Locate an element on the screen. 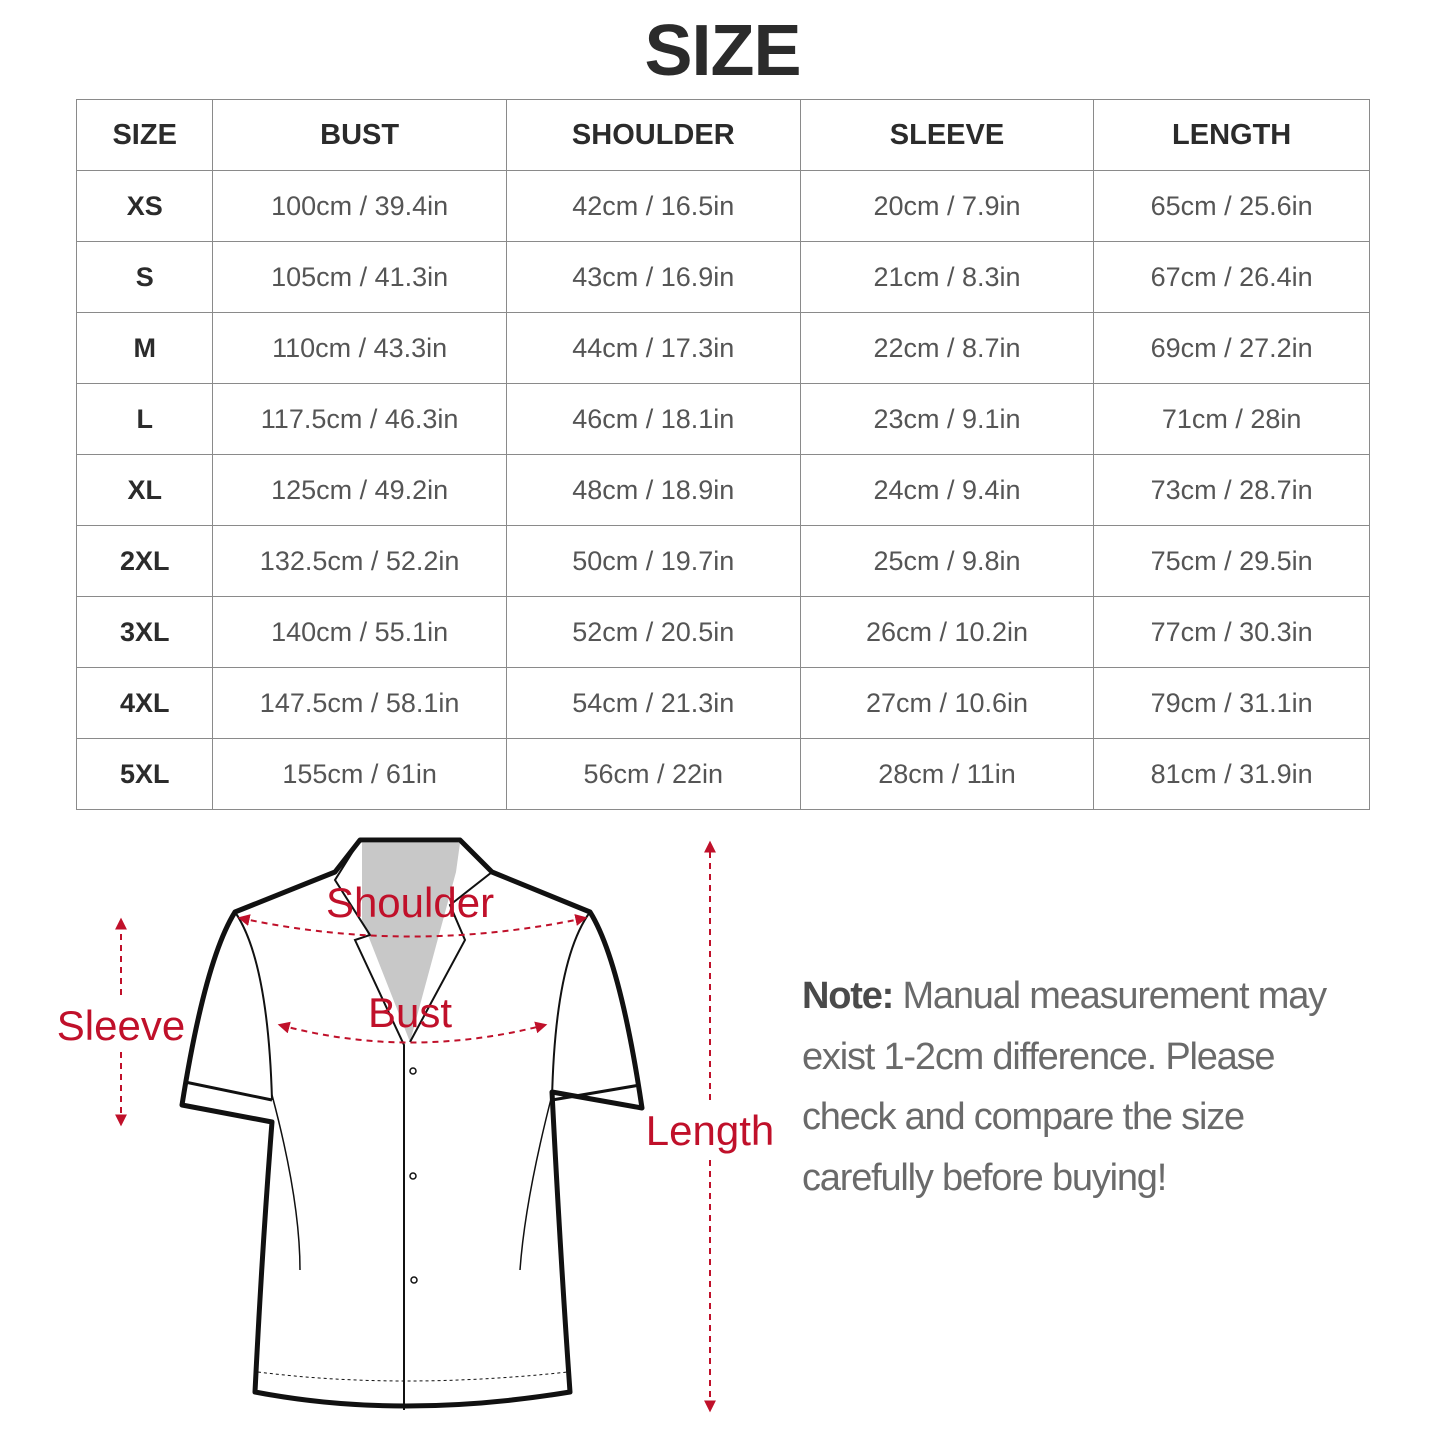 Image resolution: width=1445 pixels, height=1445 pixels. measurement-cell: 117.5cm / 46.3in is located at coordinates (359, 419).